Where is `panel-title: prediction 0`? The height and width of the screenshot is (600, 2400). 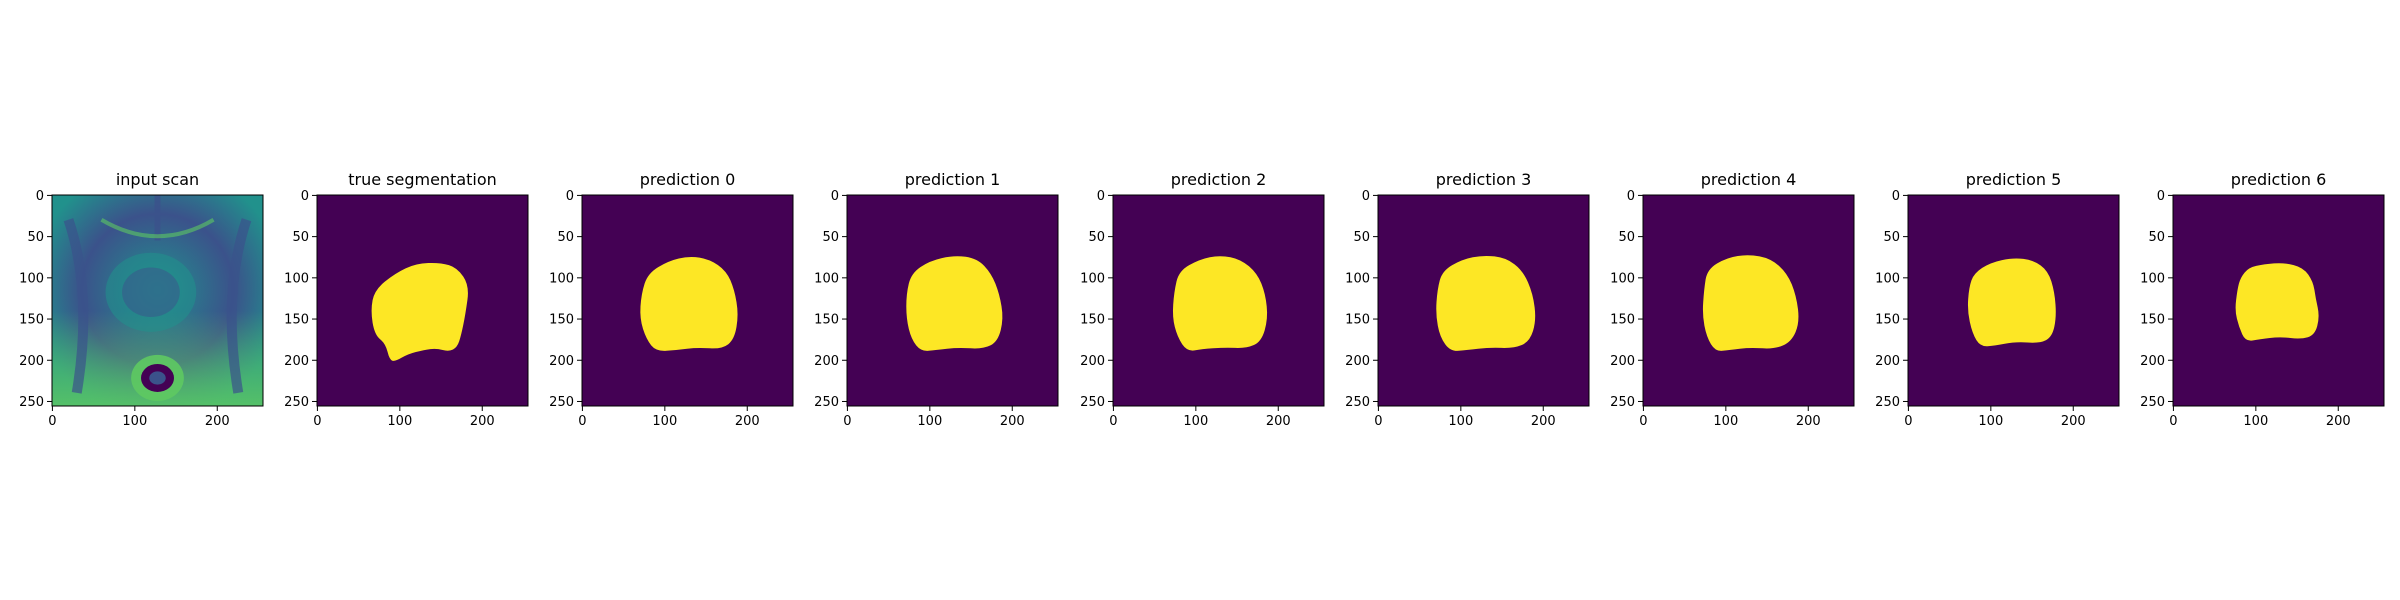 panel-title: prediction 0 is located at coordinates (688, 179).